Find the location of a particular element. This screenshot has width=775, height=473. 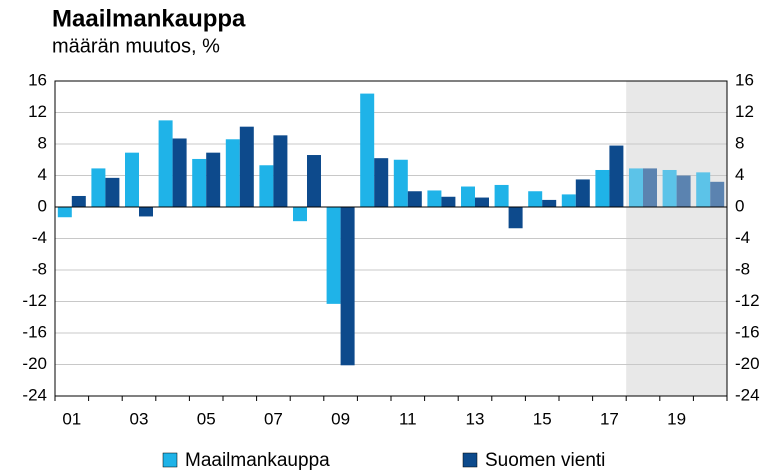

y2-tick-label: -20 is located at coordinates (747, 363).